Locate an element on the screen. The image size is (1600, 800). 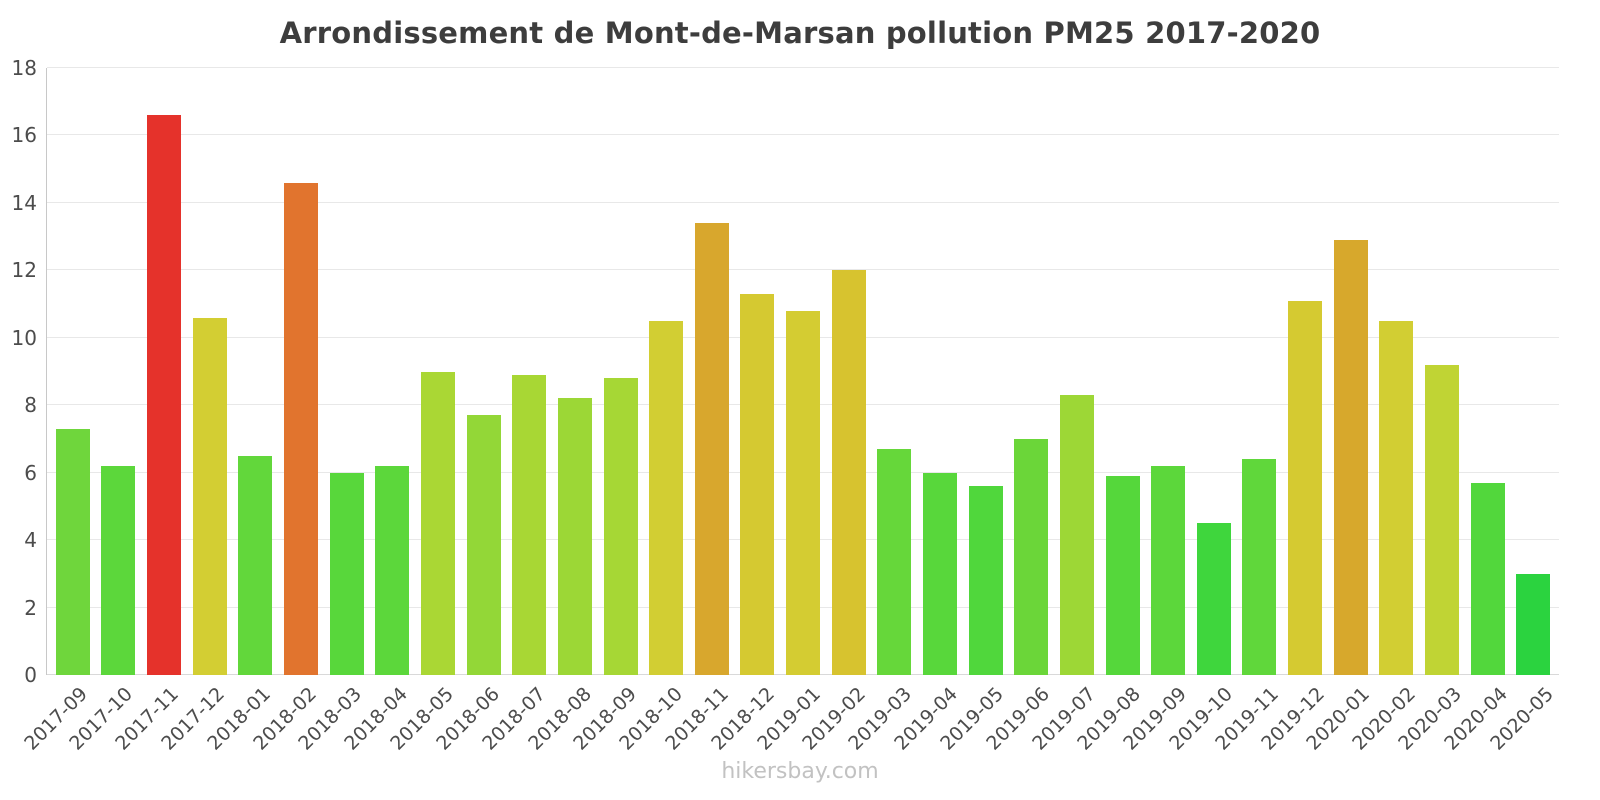
watermark-hikersbay: hikersbay.com is located at coordinates (800, 771).